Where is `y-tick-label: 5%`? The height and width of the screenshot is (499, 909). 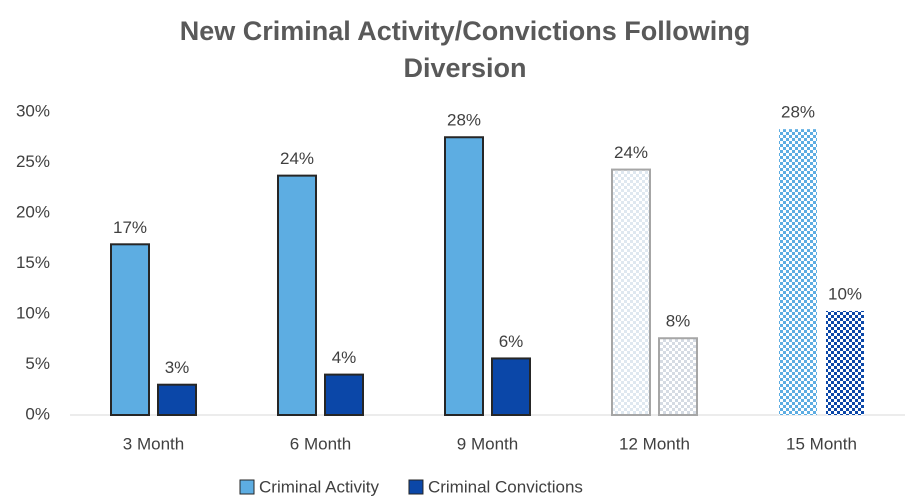 y-tick-label: 5% is located at coordinates (37, 363).